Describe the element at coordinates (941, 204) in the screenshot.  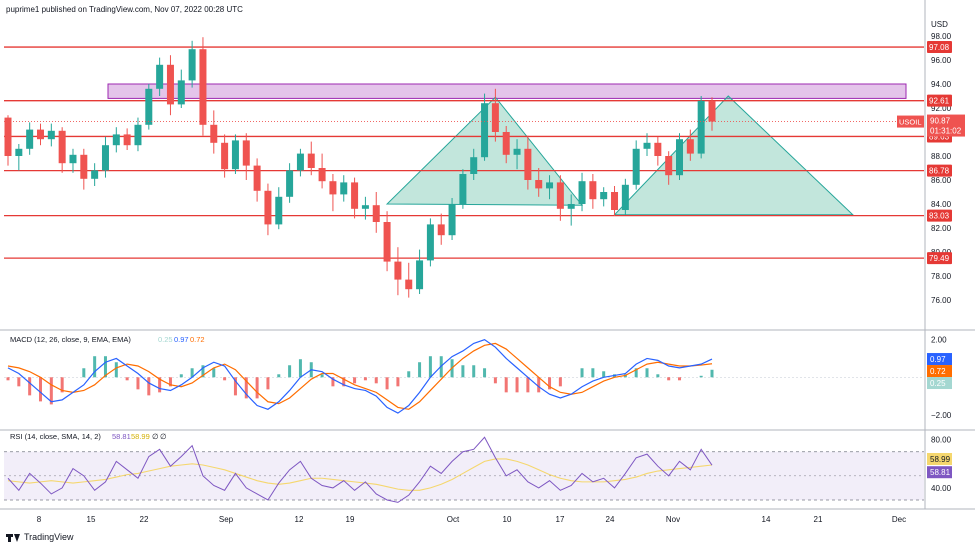
I see `price-tick-label: 84.00` at that location.